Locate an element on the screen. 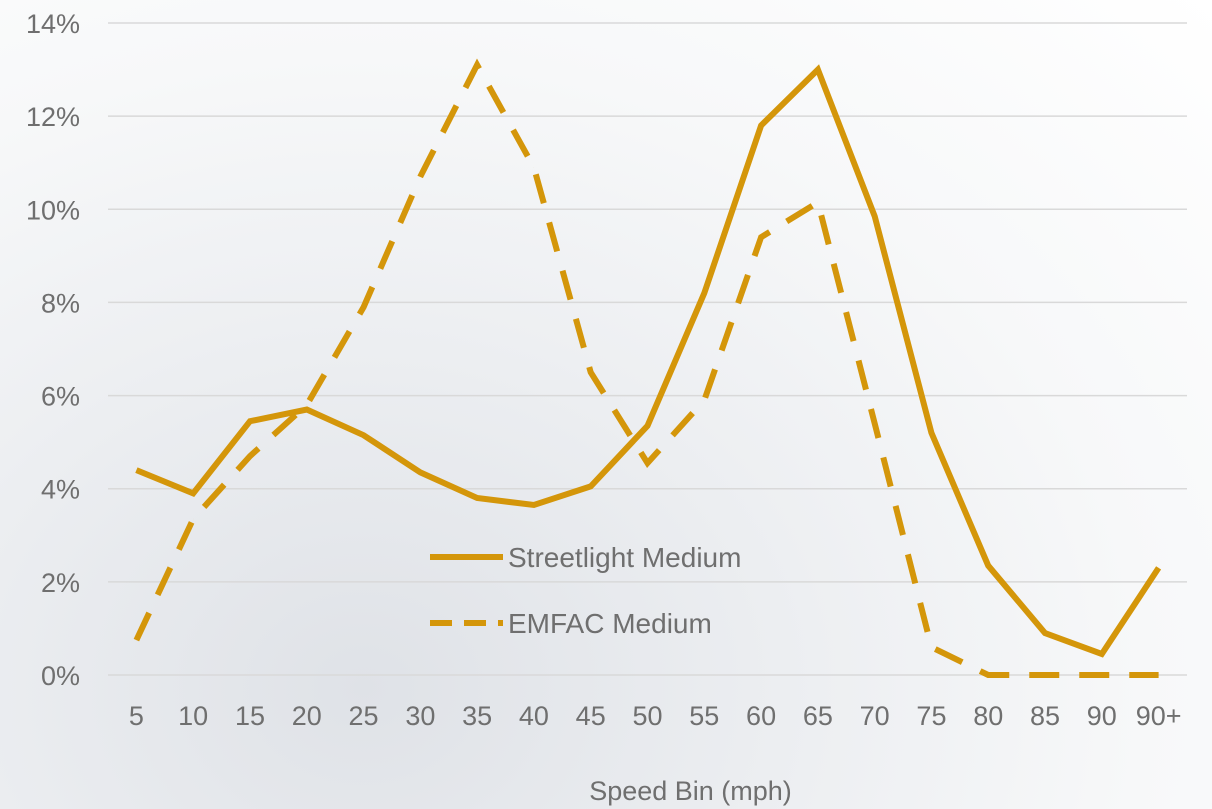 This screenshot has width=1212, height=809. x-tick-label: 25 is located at coordinates (364, 716).